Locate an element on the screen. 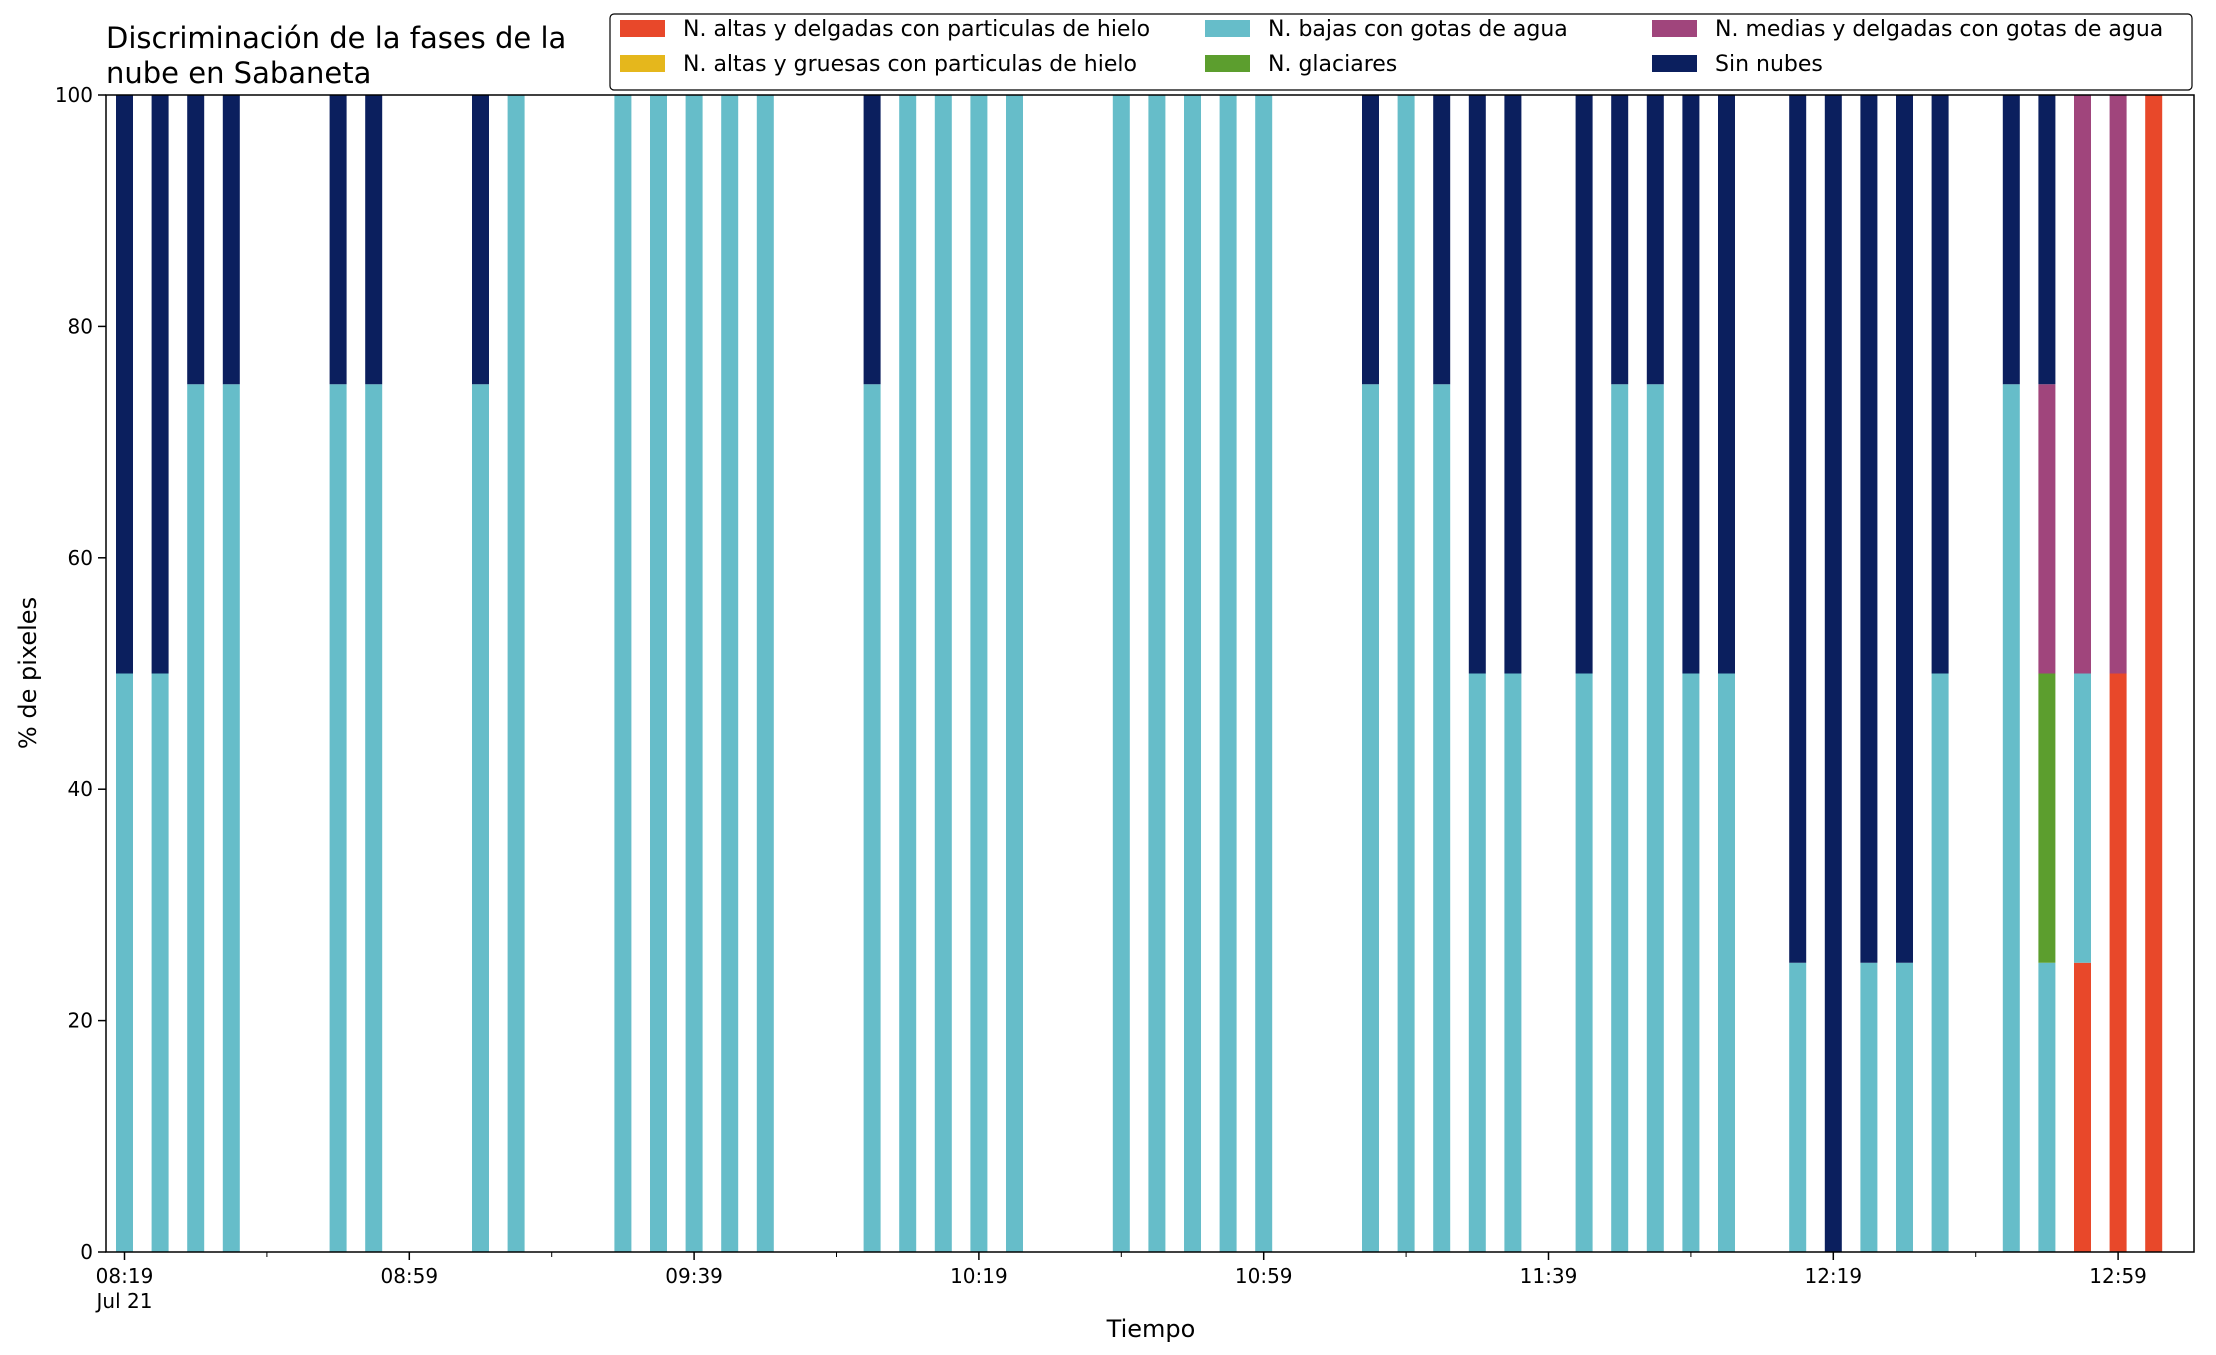 Image resolution: width=2216 pixels, height=1355 pixels. x-tick-label: 12:19 is located at coordinates (1833, 1276).